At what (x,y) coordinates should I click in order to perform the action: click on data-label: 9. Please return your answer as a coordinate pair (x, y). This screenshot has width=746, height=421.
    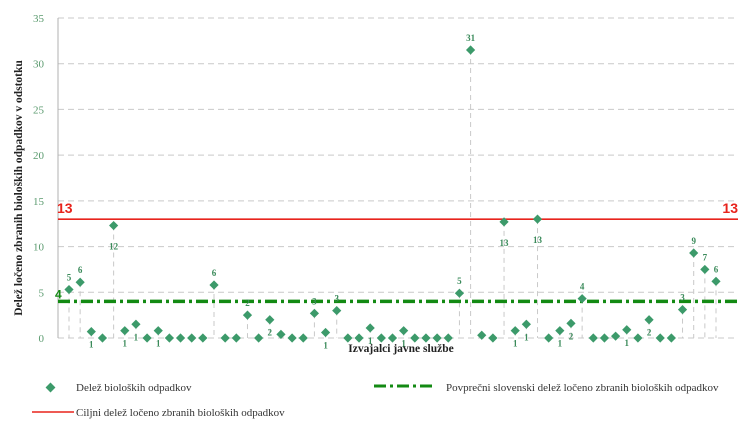
    Looking at the image, I should click on (693, 241).